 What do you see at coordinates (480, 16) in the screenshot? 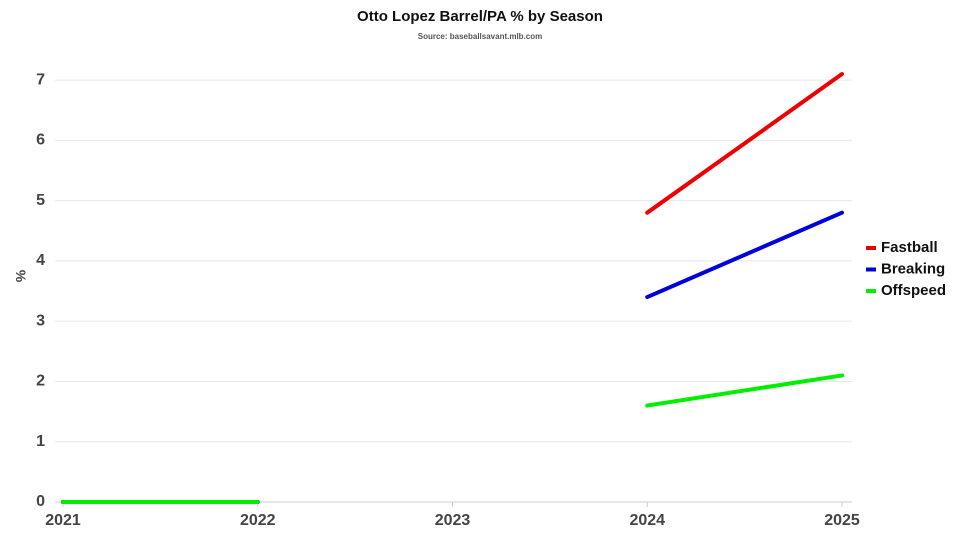
I see `chart-title: Otto Lopez Barrel/PA % by Season` at bounding box center [480, 16].